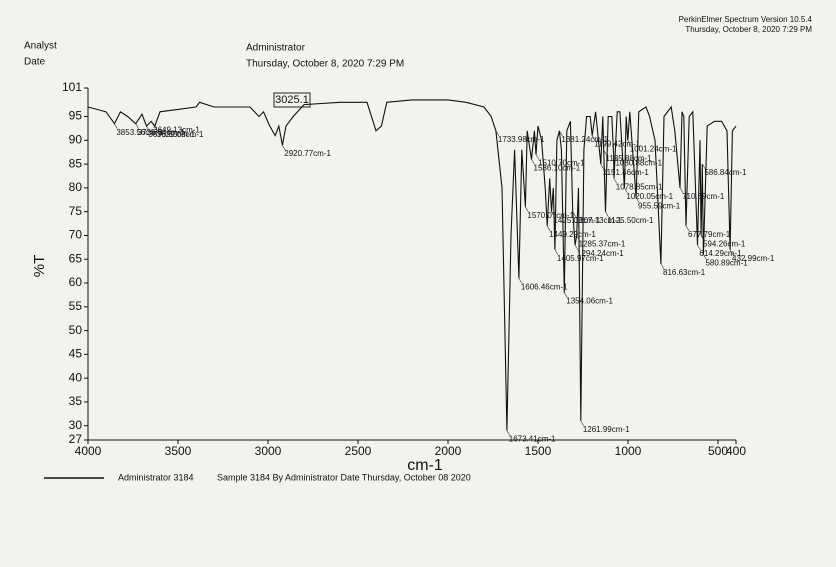  Describe the element at coordinates (139, 132) in the screenshot. I see `peak-label: 3853.56cm-1` at that location.